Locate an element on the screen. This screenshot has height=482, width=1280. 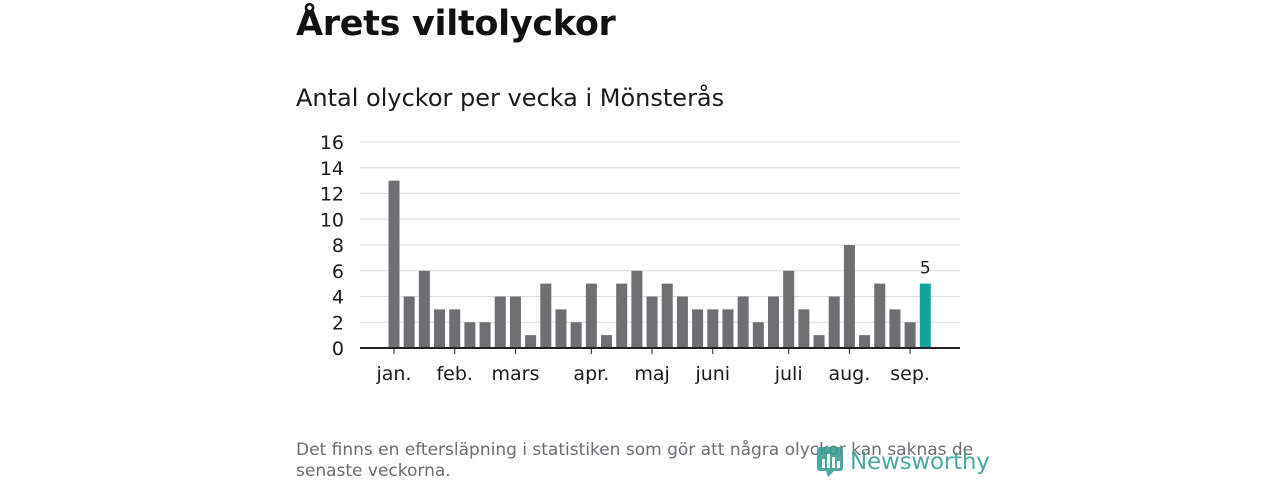
y-tick-label: 12 is located at coordinates (332, 195).